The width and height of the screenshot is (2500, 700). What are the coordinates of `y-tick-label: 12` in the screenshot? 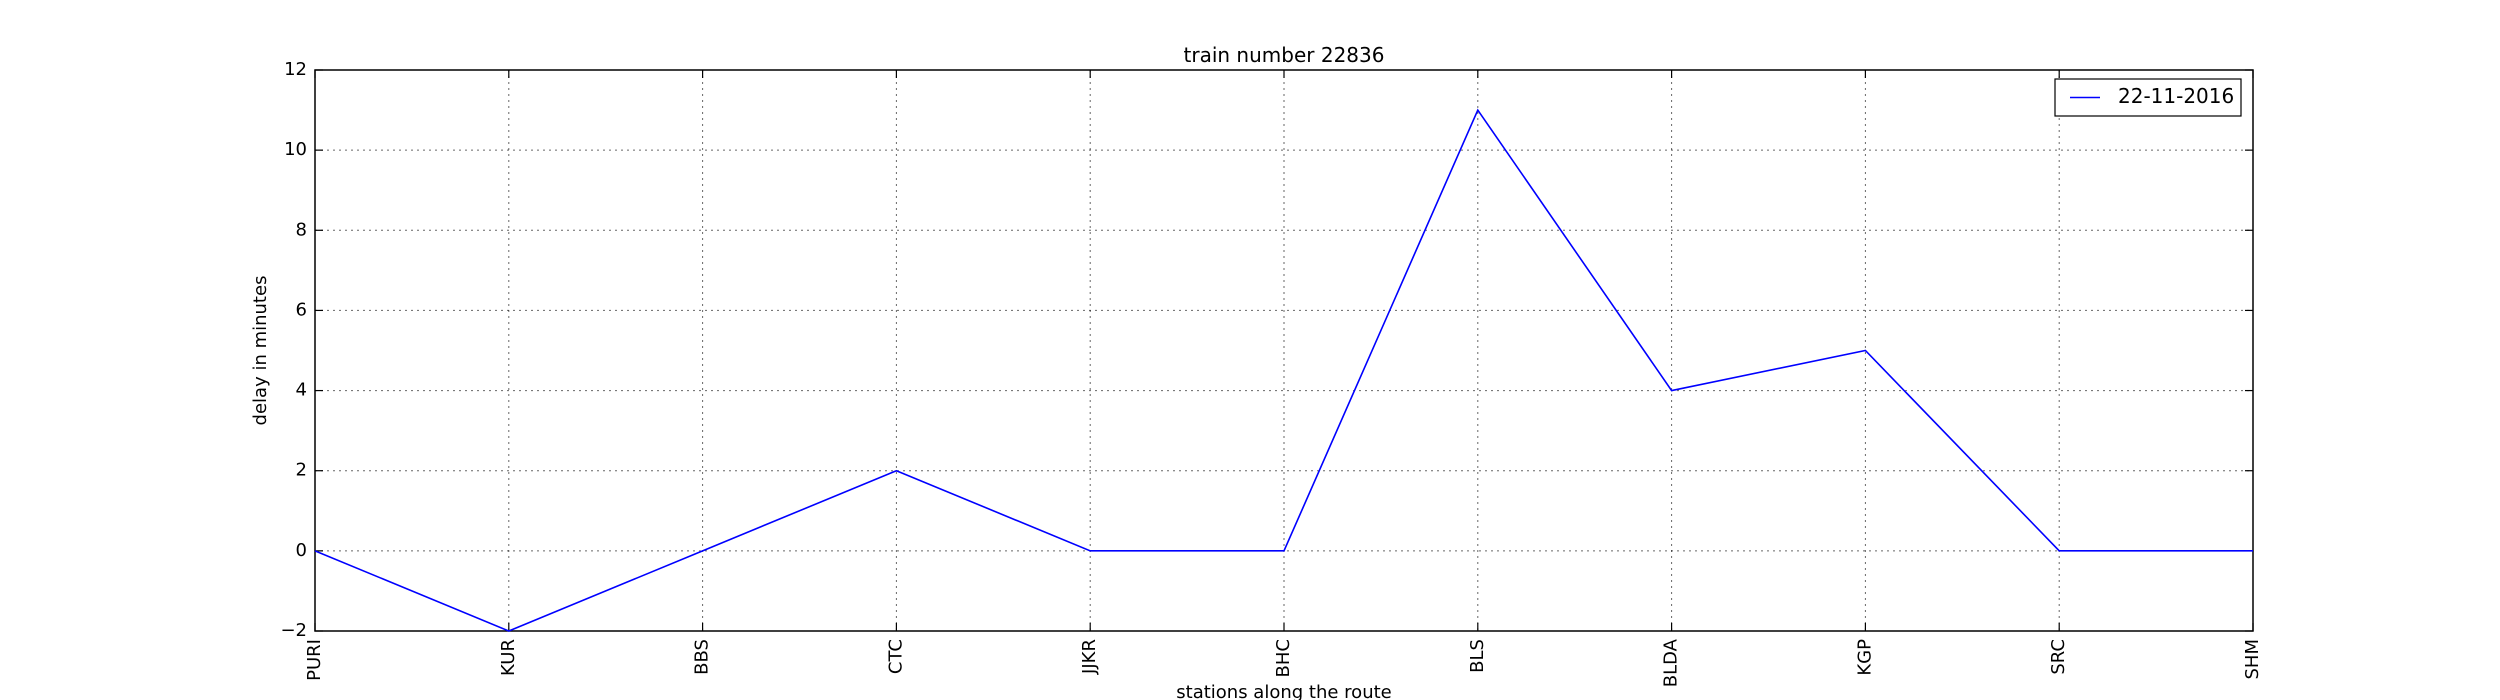 It's located at (295, 69).